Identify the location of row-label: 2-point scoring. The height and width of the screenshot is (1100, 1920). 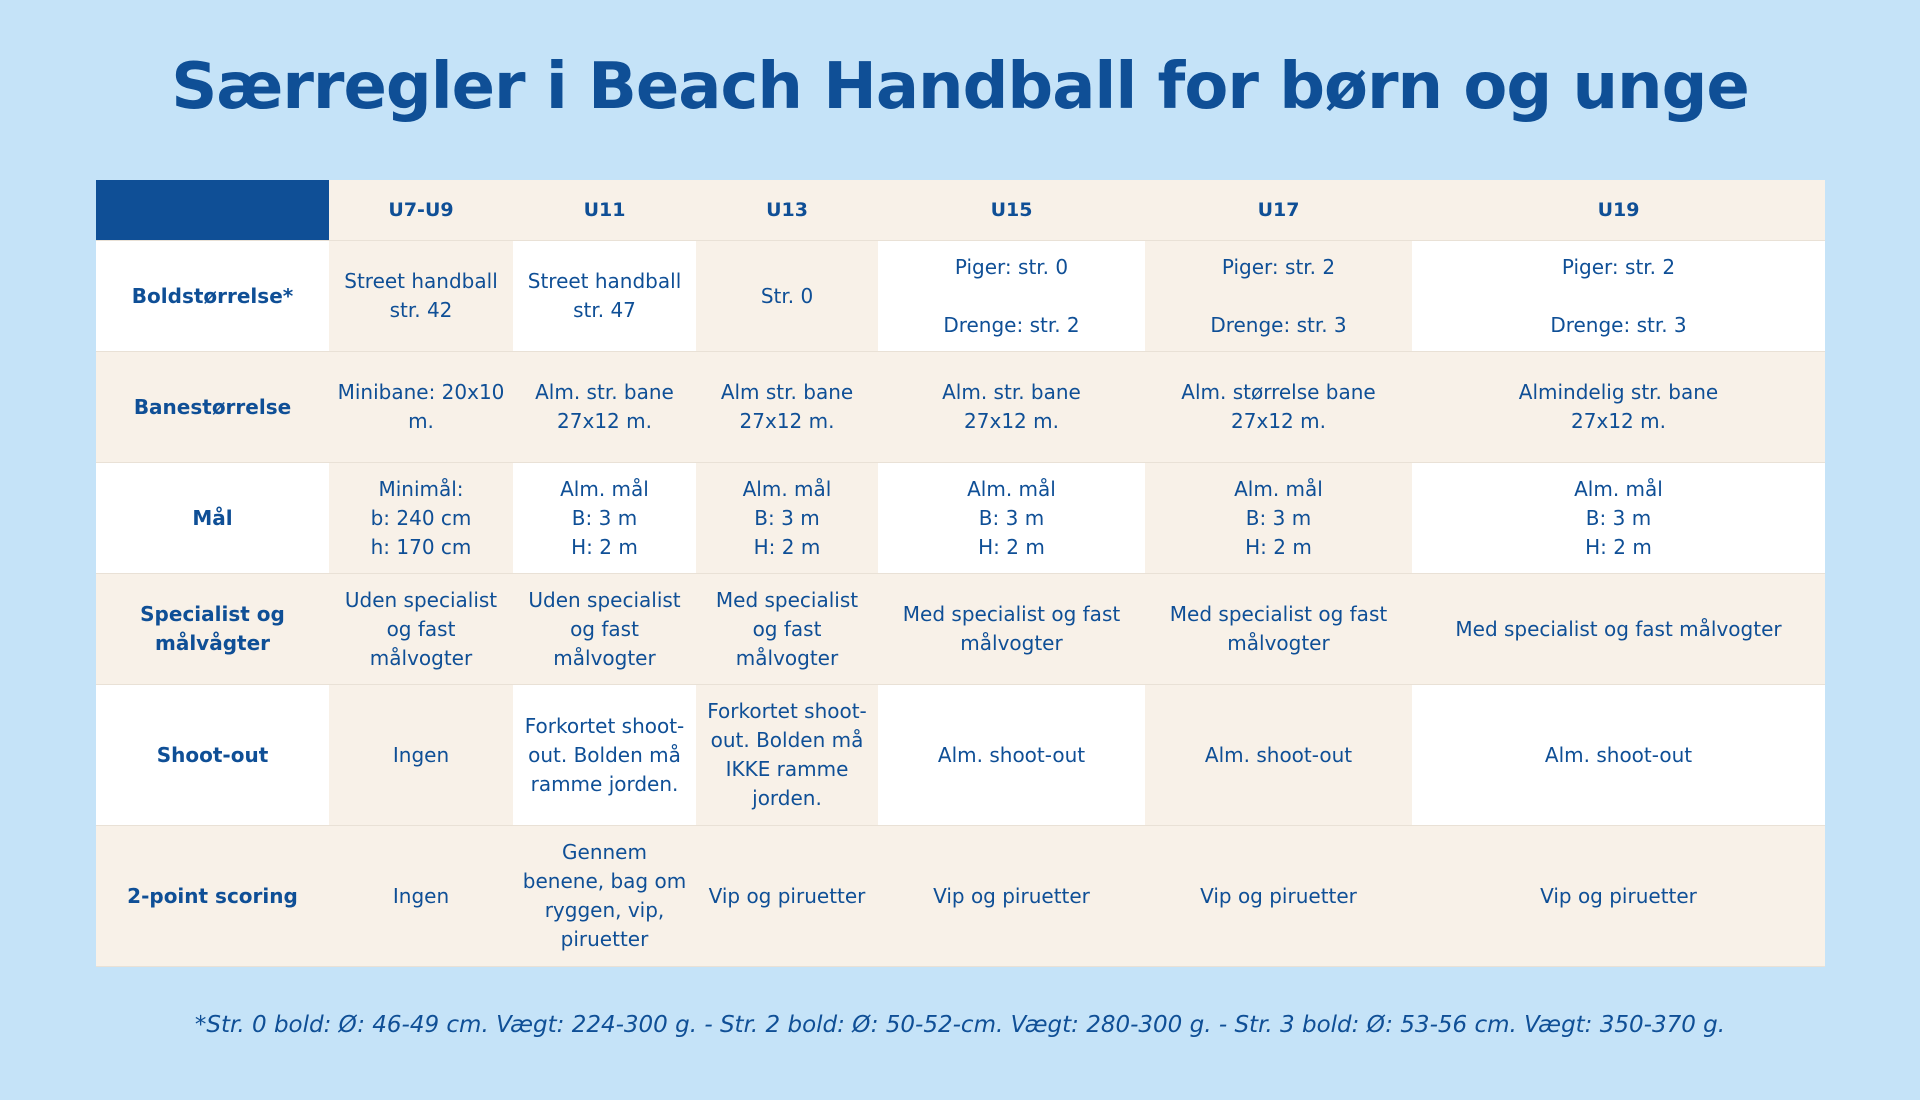
(212, 896).